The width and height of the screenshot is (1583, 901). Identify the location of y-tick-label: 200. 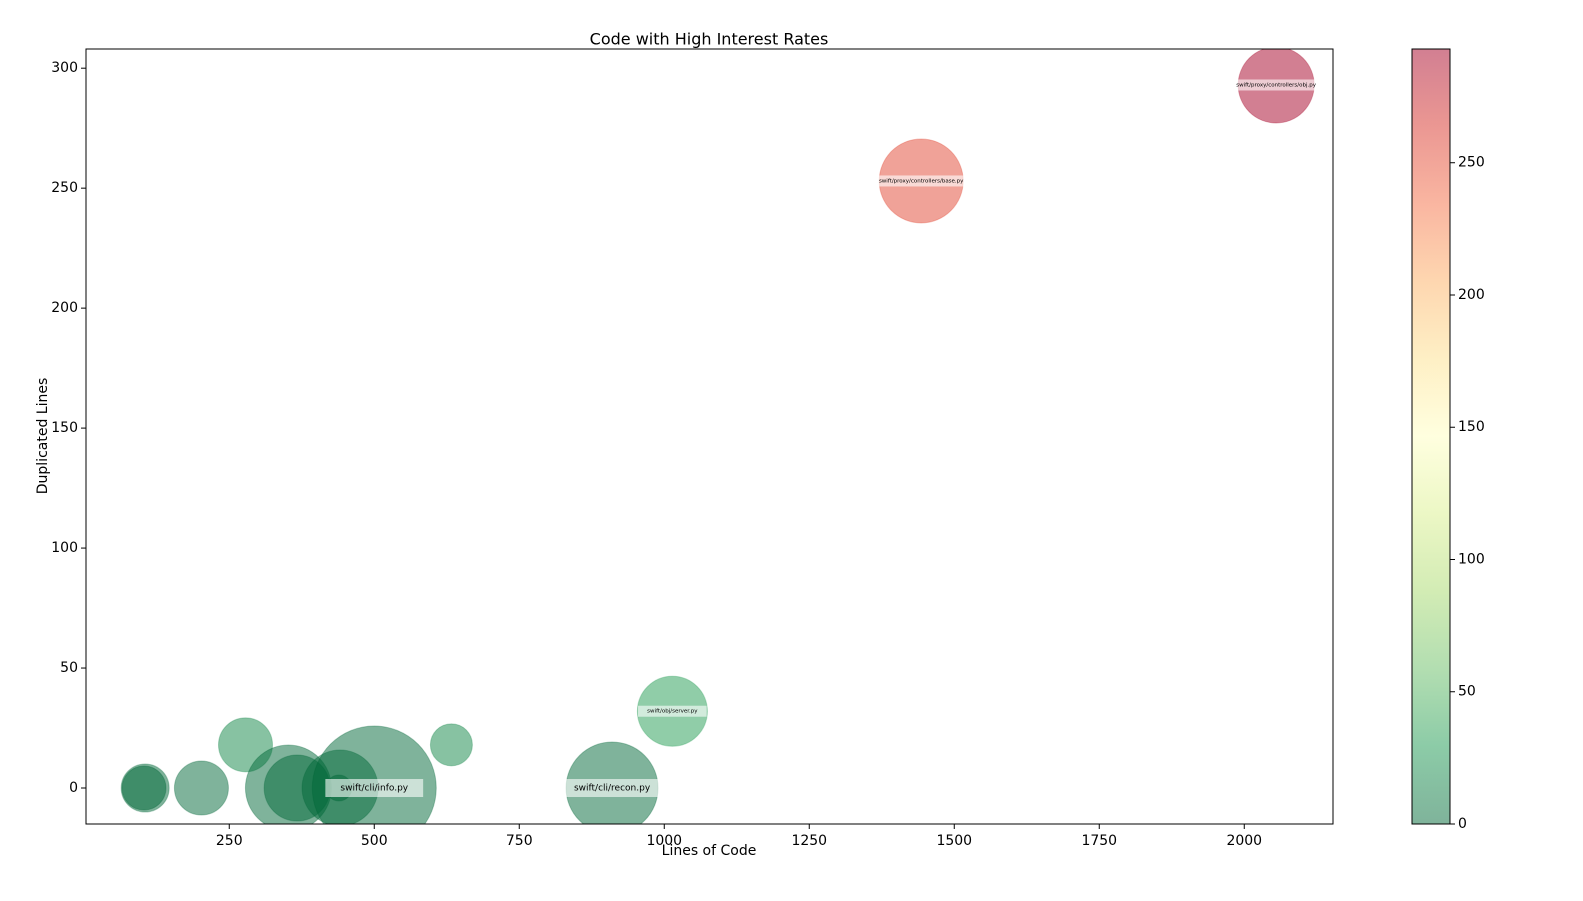
(64, 308).